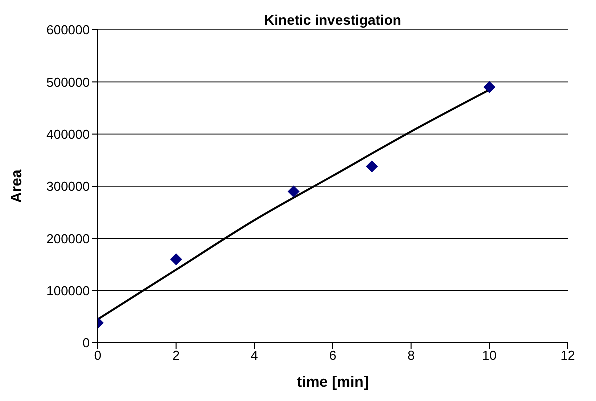 The image size is (596, 401). What do you see at coordinates (333, 382) in the screenshot?
I see `x-axis-title: time [min]` at bounding box center [333, 382].